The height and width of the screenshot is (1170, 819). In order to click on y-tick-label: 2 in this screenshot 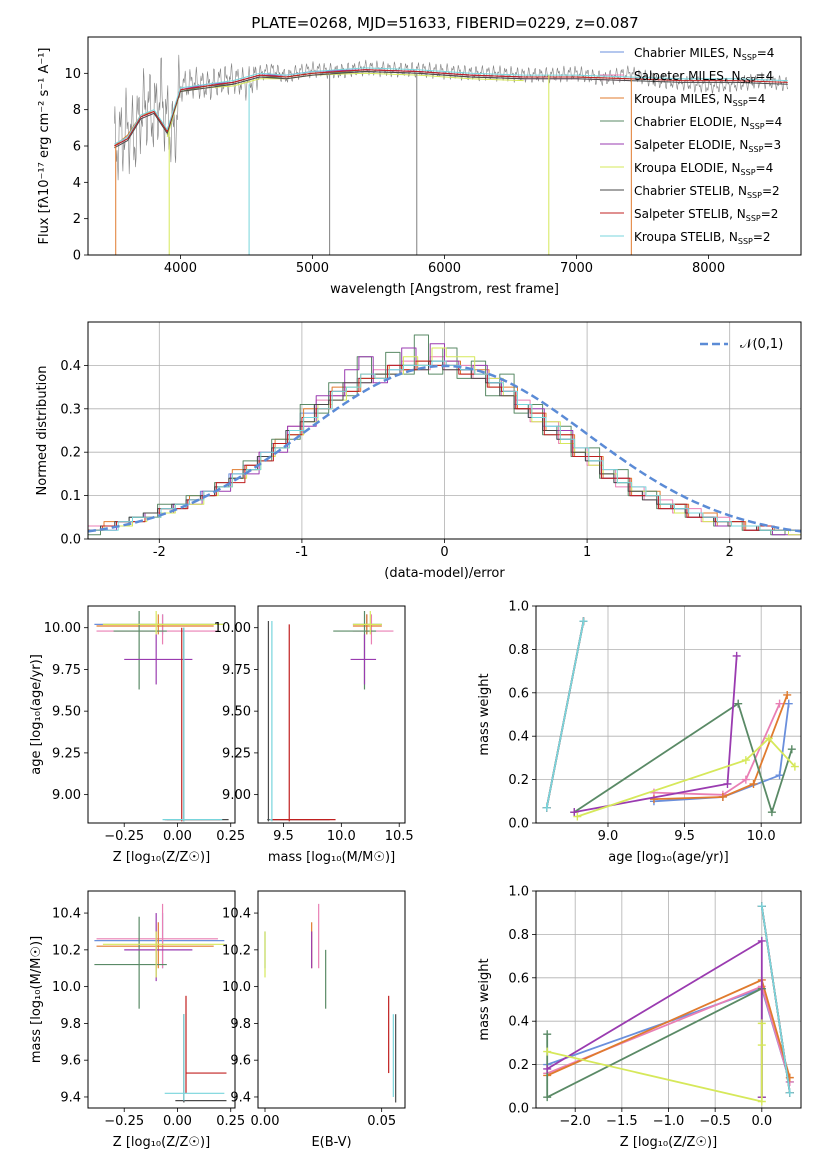, I will do `click(77, 219)`.